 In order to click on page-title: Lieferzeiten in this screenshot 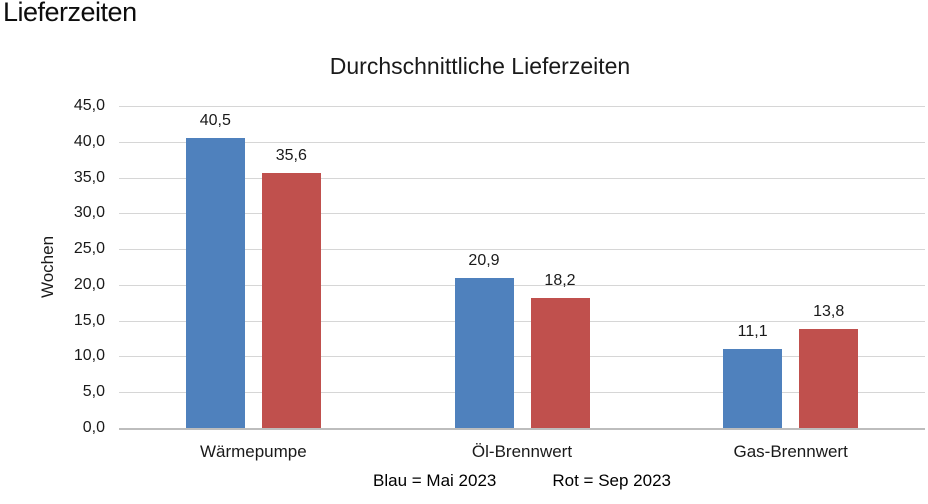, I will do `click(70, 13)`.